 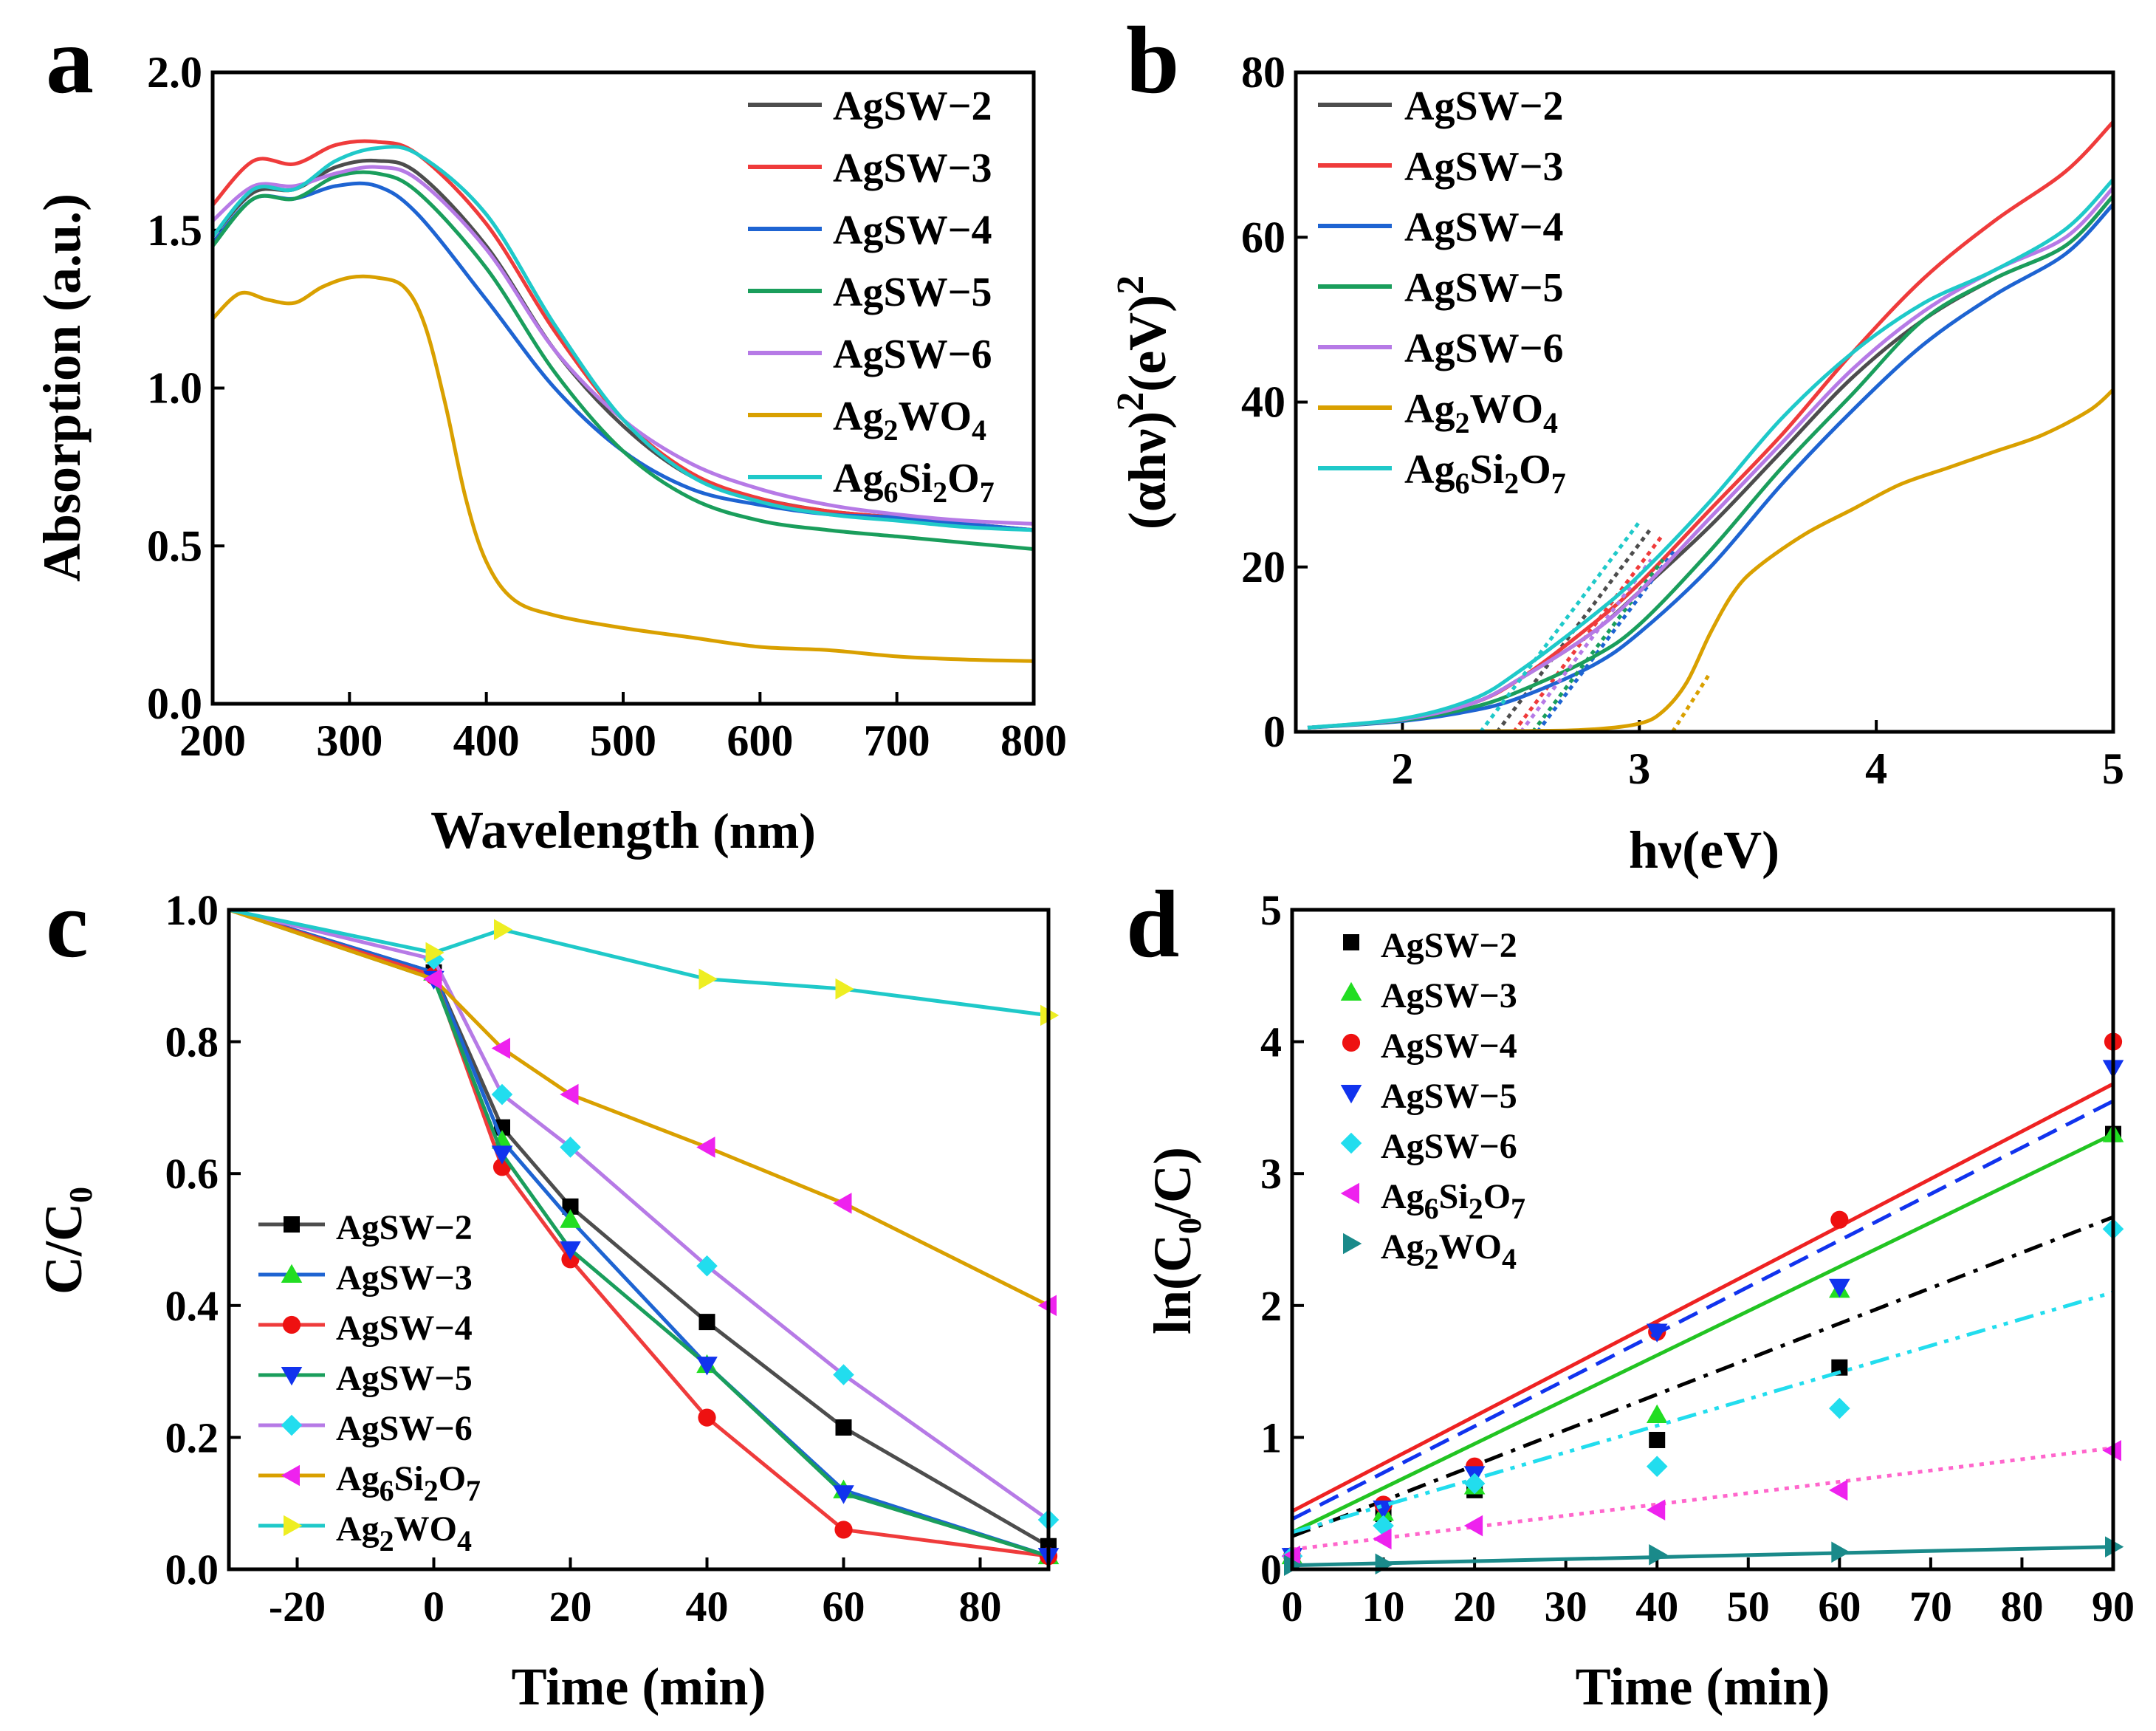 What do you see at coordinates (639, 1239) in the screenshot?
I see `axes-frame-c` at bounding box center [639, 1239].